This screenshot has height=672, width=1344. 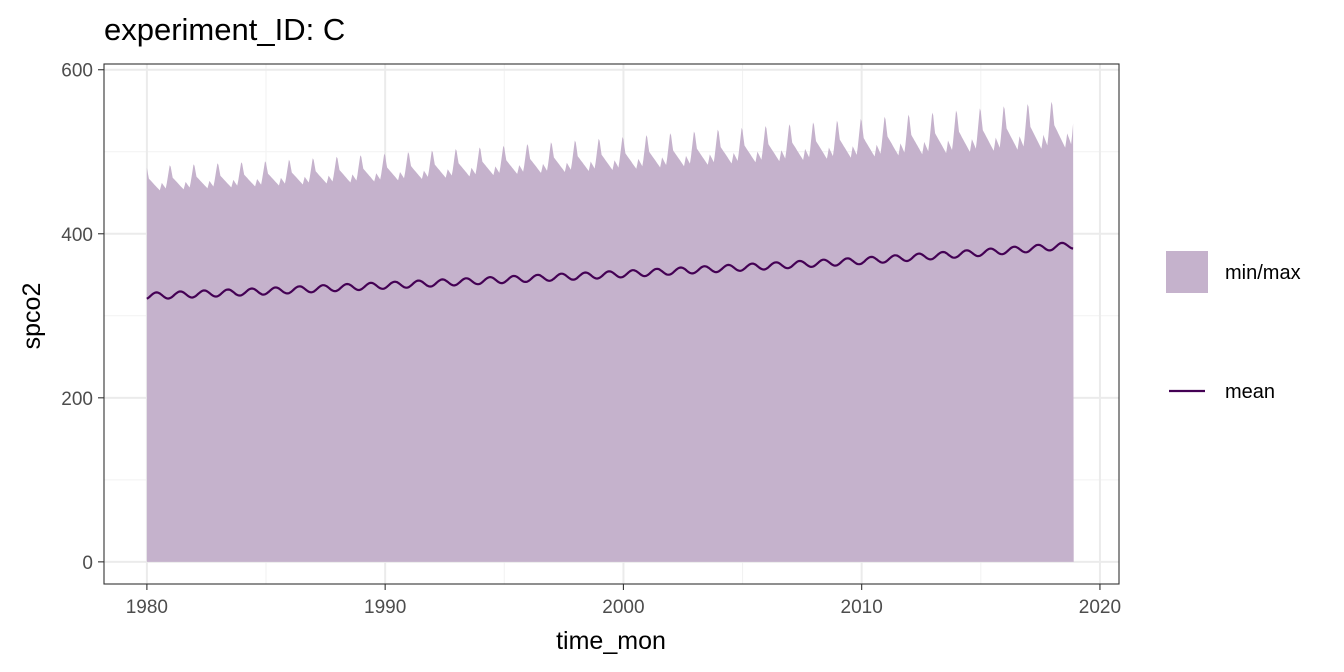 What do you see at coordinates (862, 607) in the screenshot?
I see `x-tick-label: 2010` at bounding box center [862, 607].